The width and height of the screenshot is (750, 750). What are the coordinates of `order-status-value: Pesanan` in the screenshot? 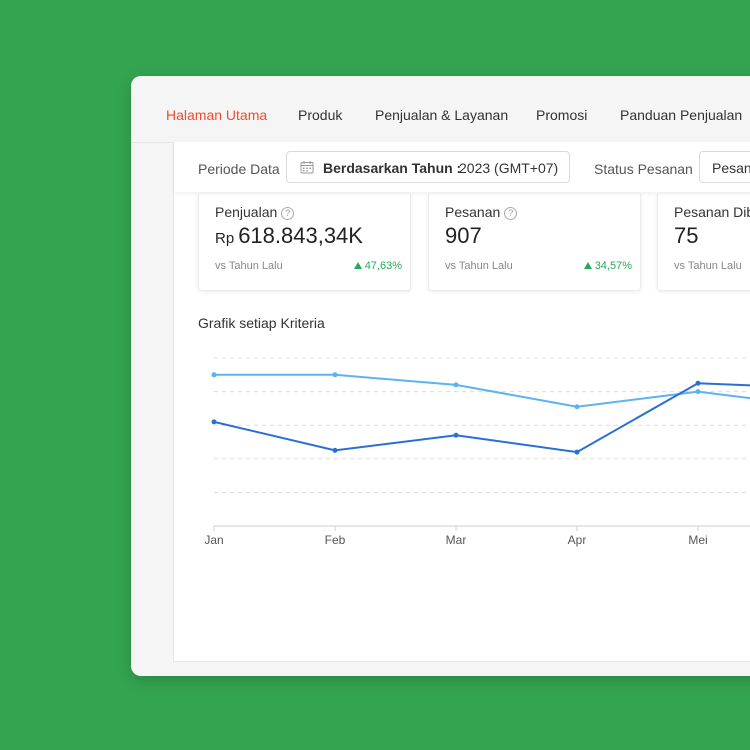 It's located at (731, 168).